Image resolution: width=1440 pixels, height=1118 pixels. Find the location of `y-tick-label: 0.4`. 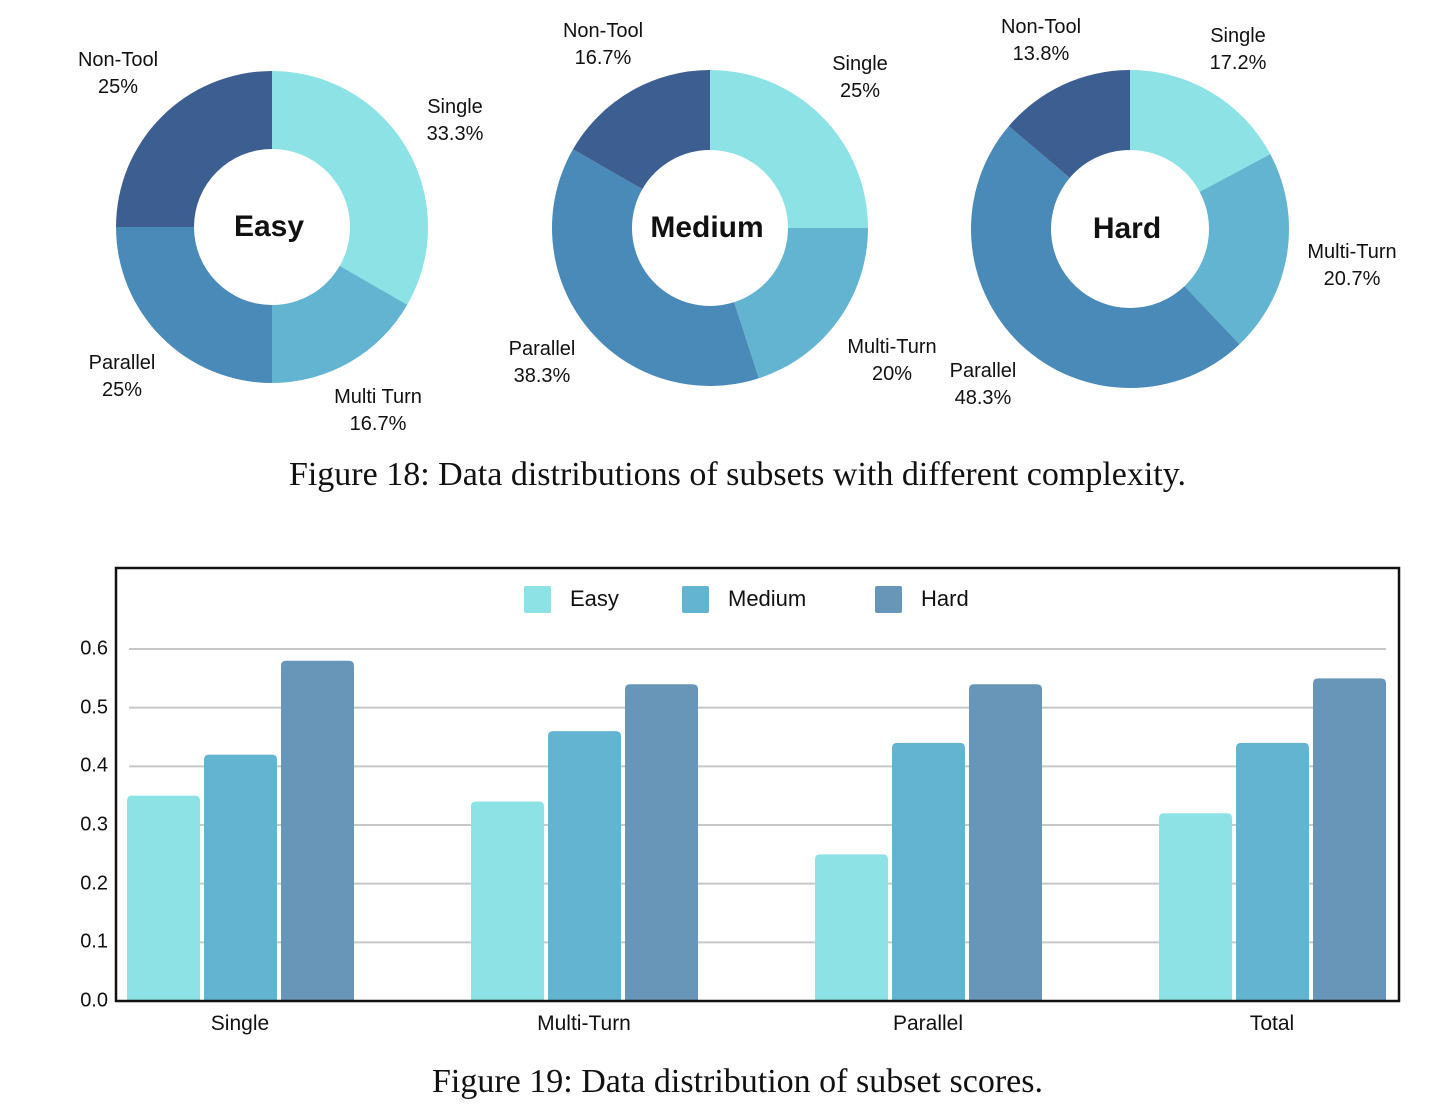

y-tick-label: 0.4 is located at coordinates (94, 765).